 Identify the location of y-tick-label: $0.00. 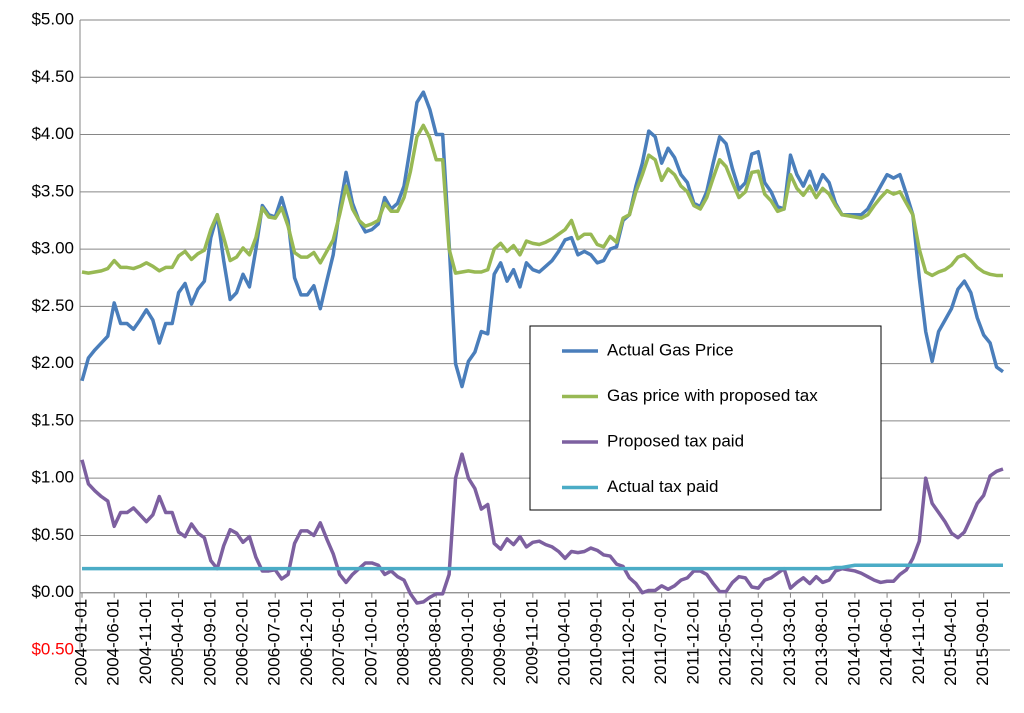
(52, 591).